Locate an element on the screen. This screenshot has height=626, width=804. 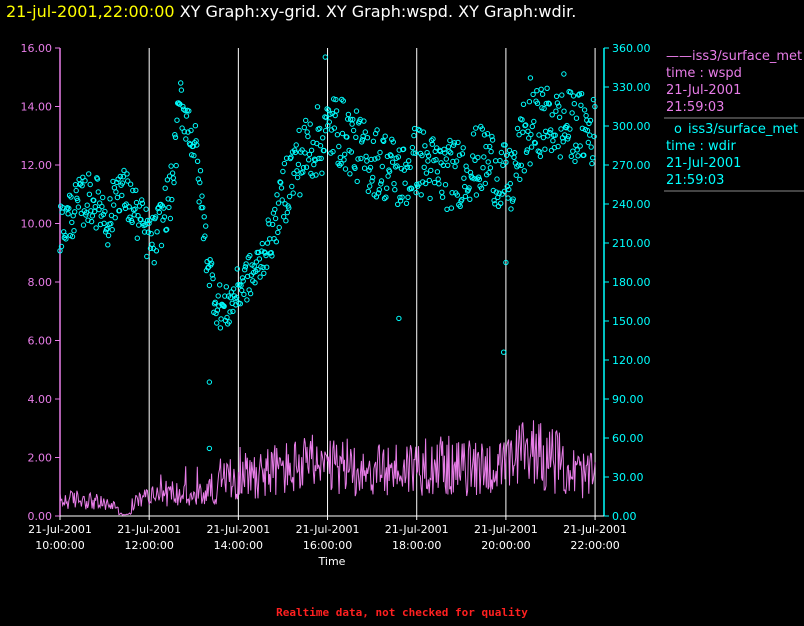
y-right-tick-label: 360.00 is located at coordinates (631, 48).